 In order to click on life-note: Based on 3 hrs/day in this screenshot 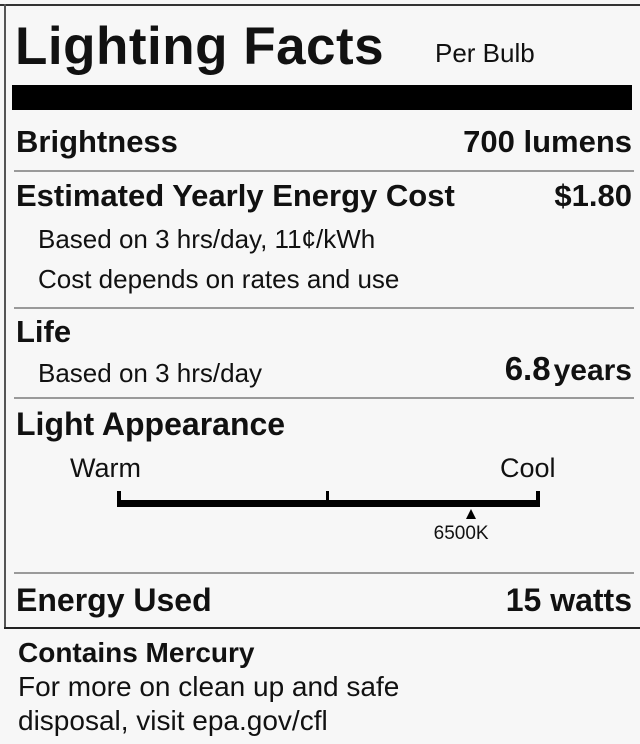, I will do `click(150, 373)`.